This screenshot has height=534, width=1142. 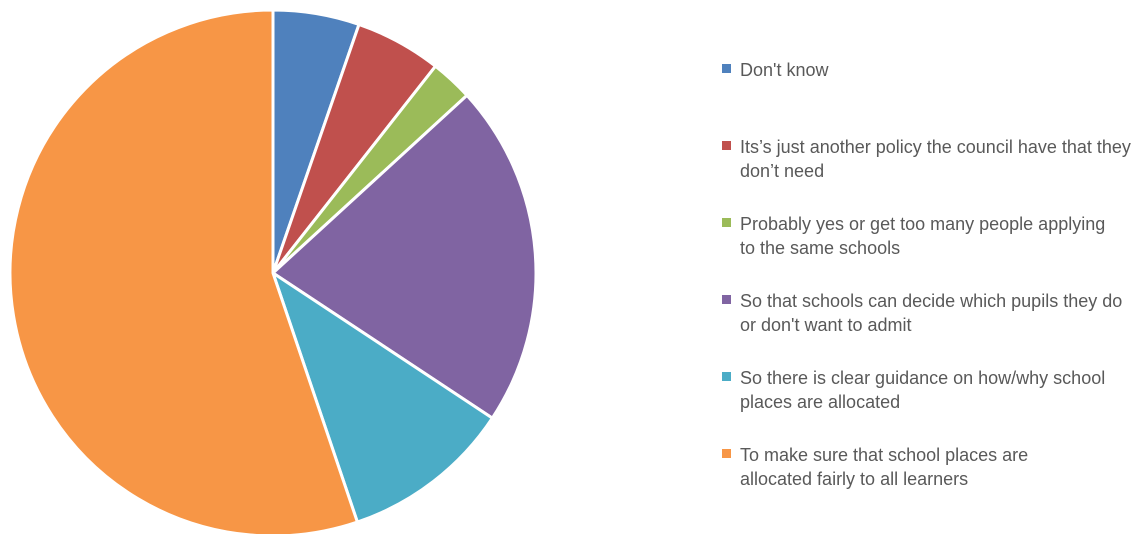 What do you see at coordinates (404, 256) in the screenshot?
I see `pie-slice-schools-decide` at bounding box center [404, 256].